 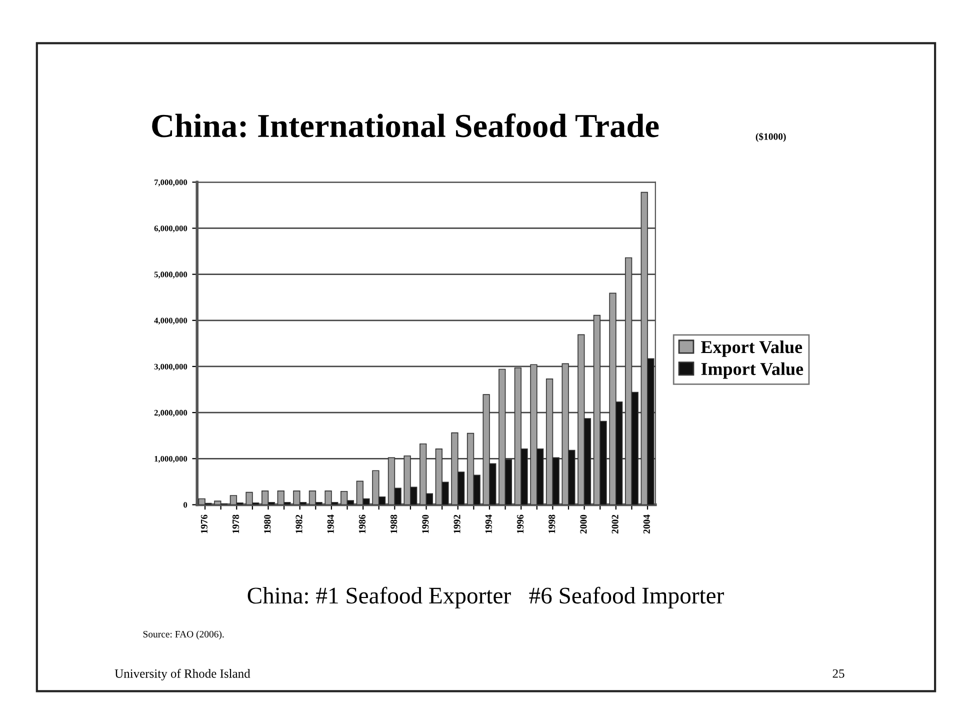 I want to click on y-tick-label: 7,000,000, so click(x=171, y=183).